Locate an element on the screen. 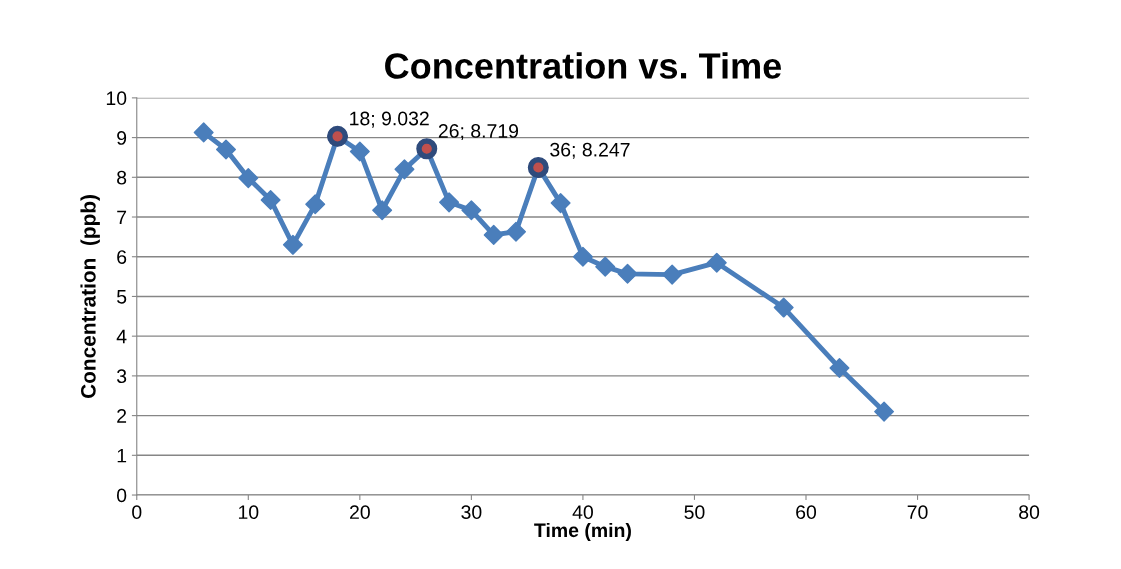 This screenshot has width=1121, height=569. y-tick-label: 9 is located at coordinates (122, 138).